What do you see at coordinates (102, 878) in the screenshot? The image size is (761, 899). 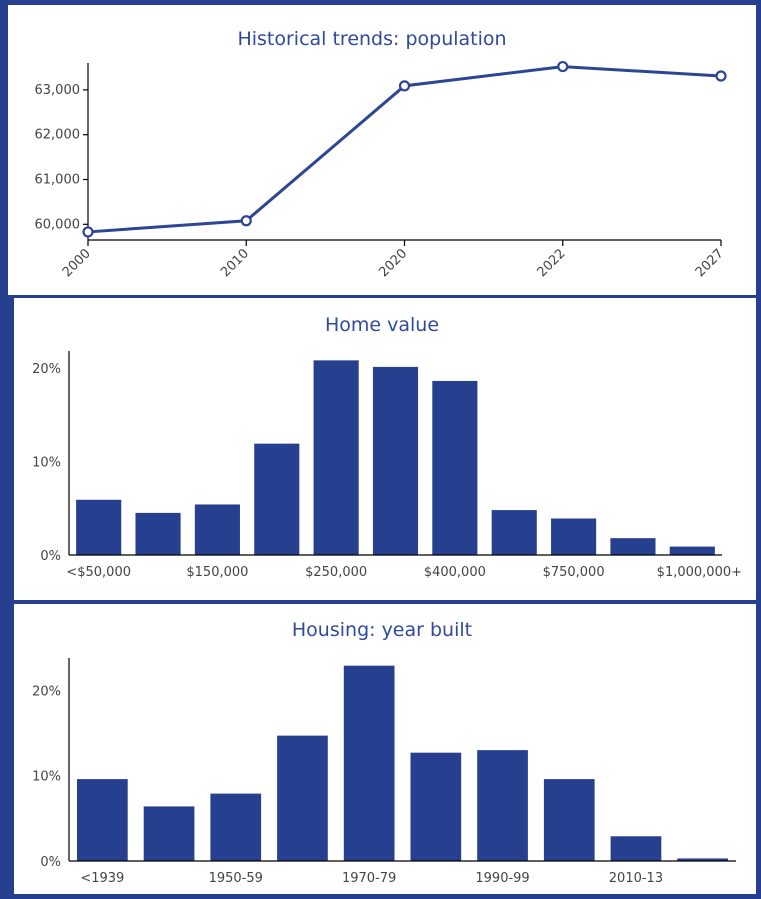 I see `x-tick-label: <1939` at bounding box center [102, 878].